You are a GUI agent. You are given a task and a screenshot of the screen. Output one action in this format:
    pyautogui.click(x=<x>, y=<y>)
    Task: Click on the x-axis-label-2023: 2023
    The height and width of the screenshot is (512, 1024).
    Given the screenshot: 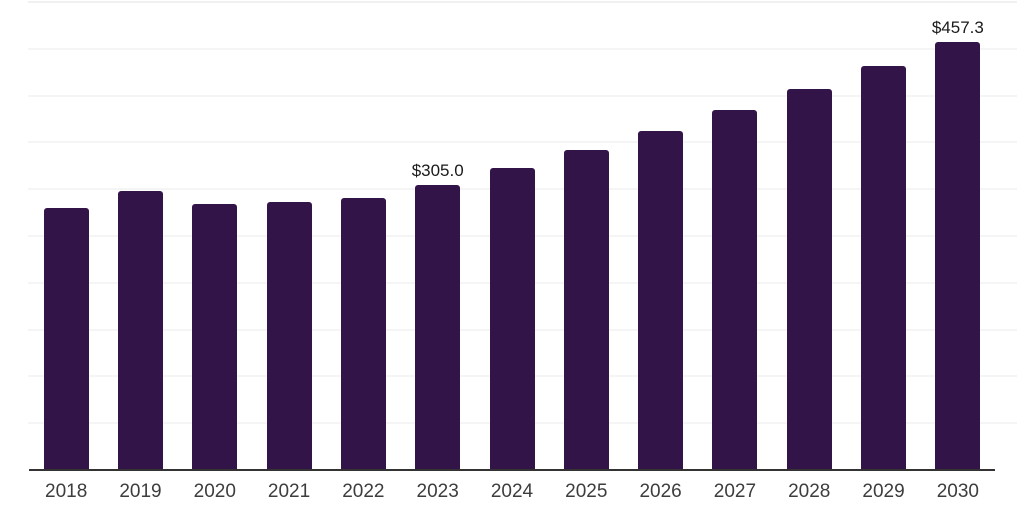 What is the action you would take?
    pyautogui.click(x=437, y=491)
    